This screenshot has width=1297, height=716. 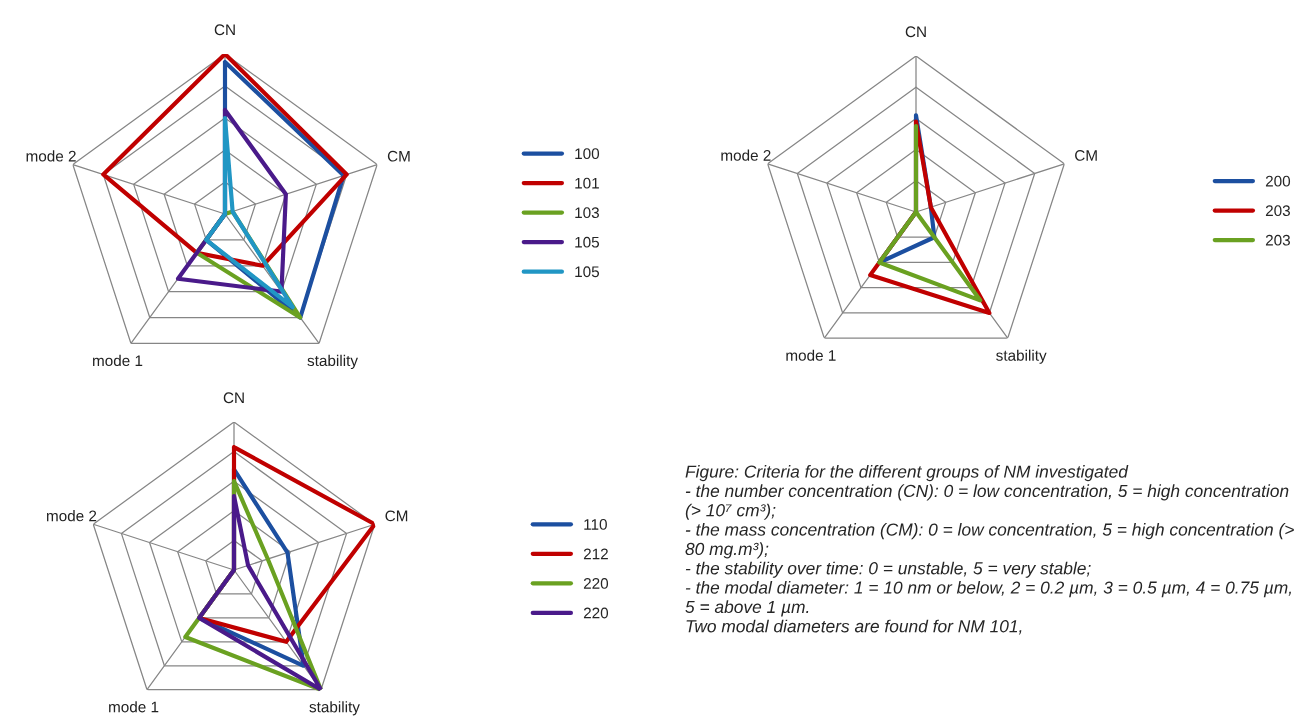 I want to click on text: Two modal diameters are found for NM 101,, so click(x=854, y=627).